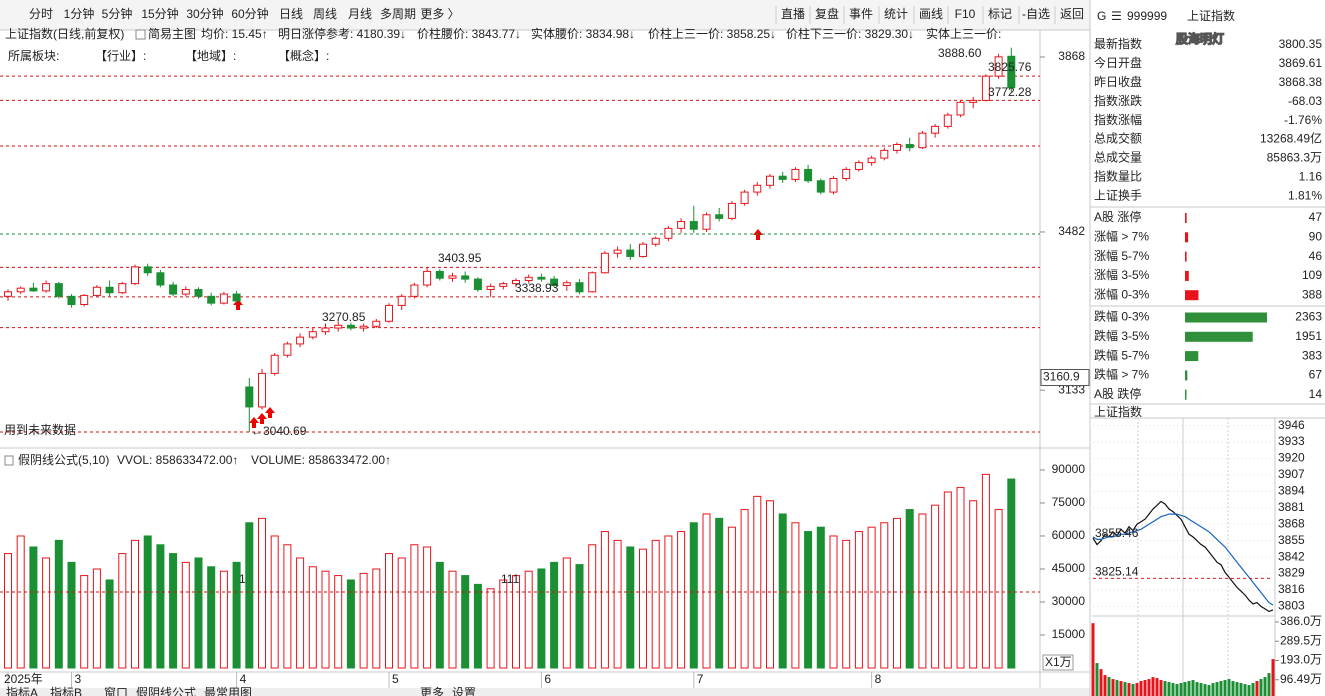  I want to click on indicator-value: 价柱下三一价: 3829.30↓, so click(850, 33).